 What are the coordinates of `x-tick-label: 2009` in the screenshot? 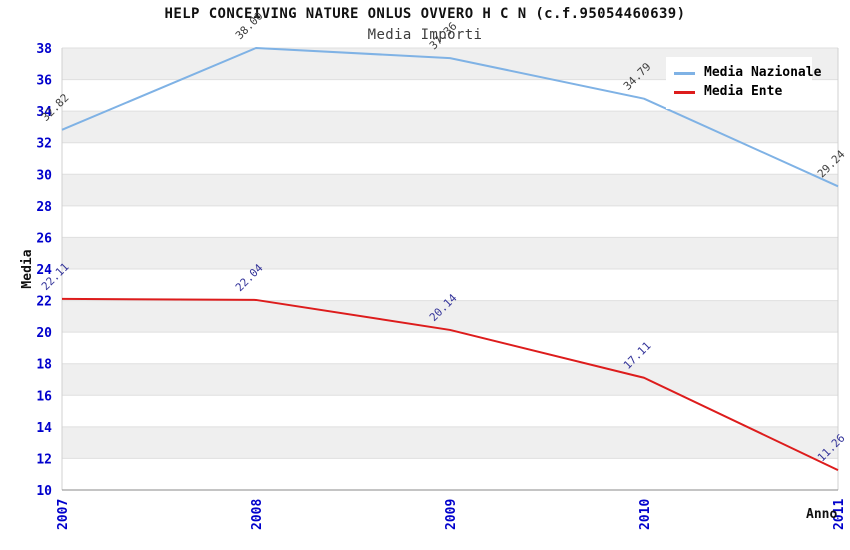 It's located at (451, 514).